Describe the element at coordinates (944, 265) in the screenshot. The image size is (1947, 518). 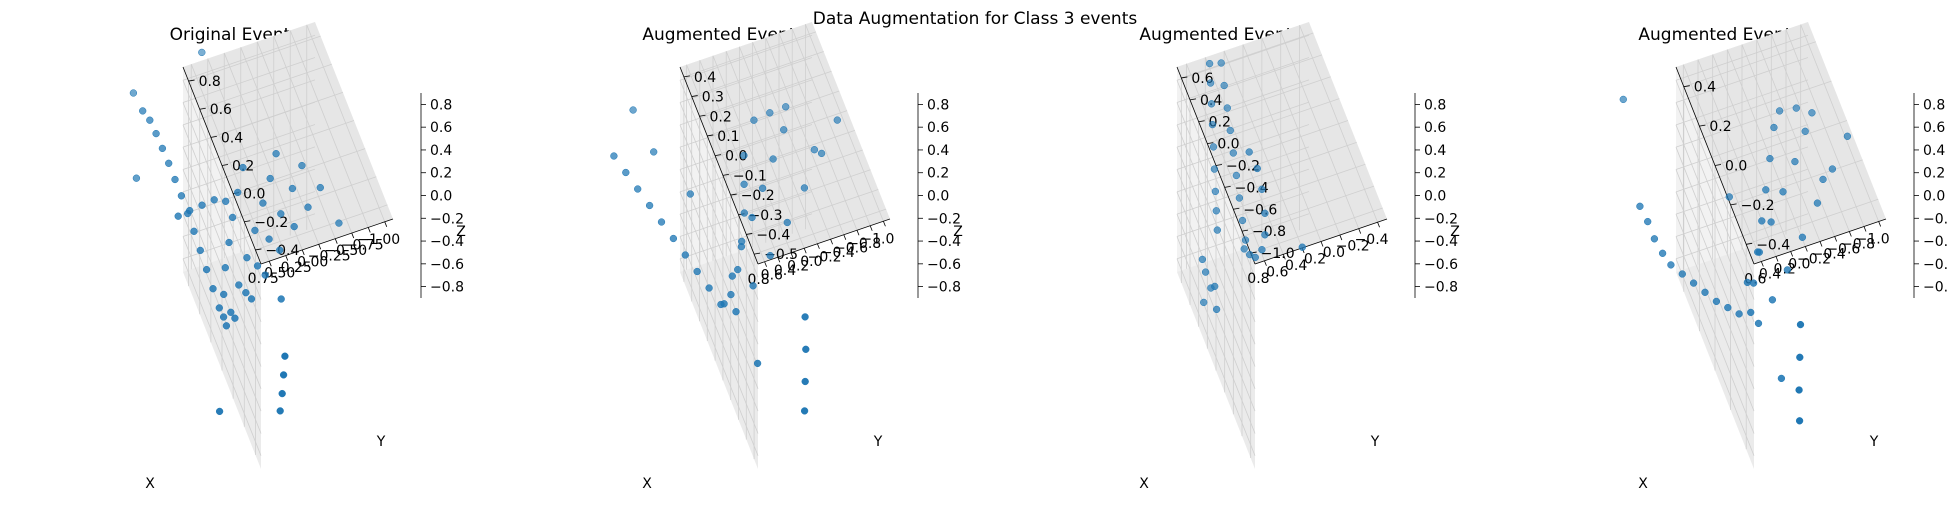
I see `z-tick-label: −0.6` at that location.